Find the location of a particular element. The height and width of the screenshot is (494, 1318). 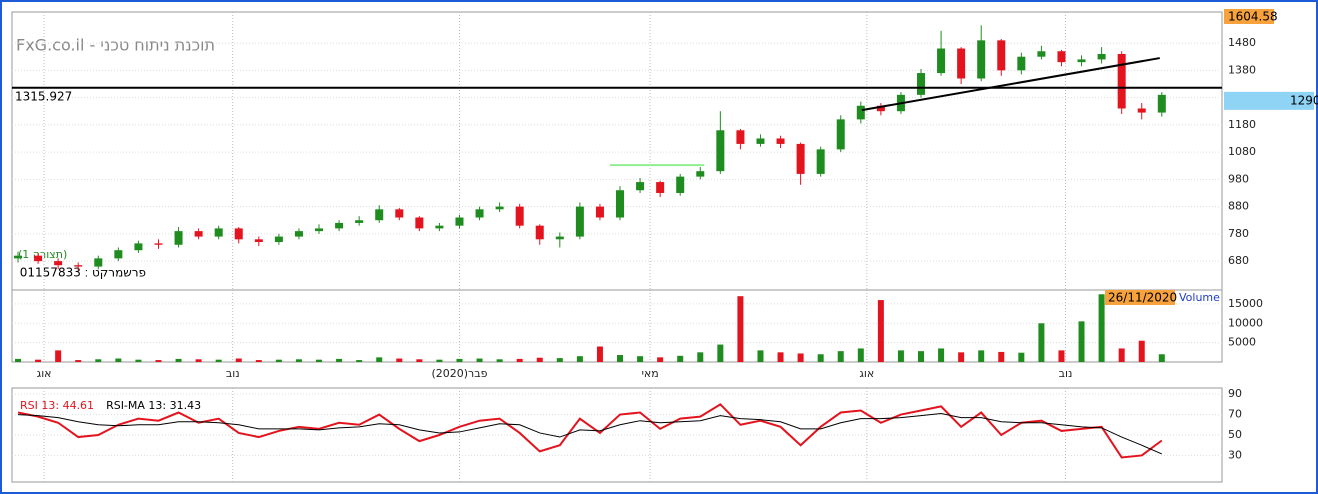

x-tick-label: מאי is located at coordinates (649, 373).